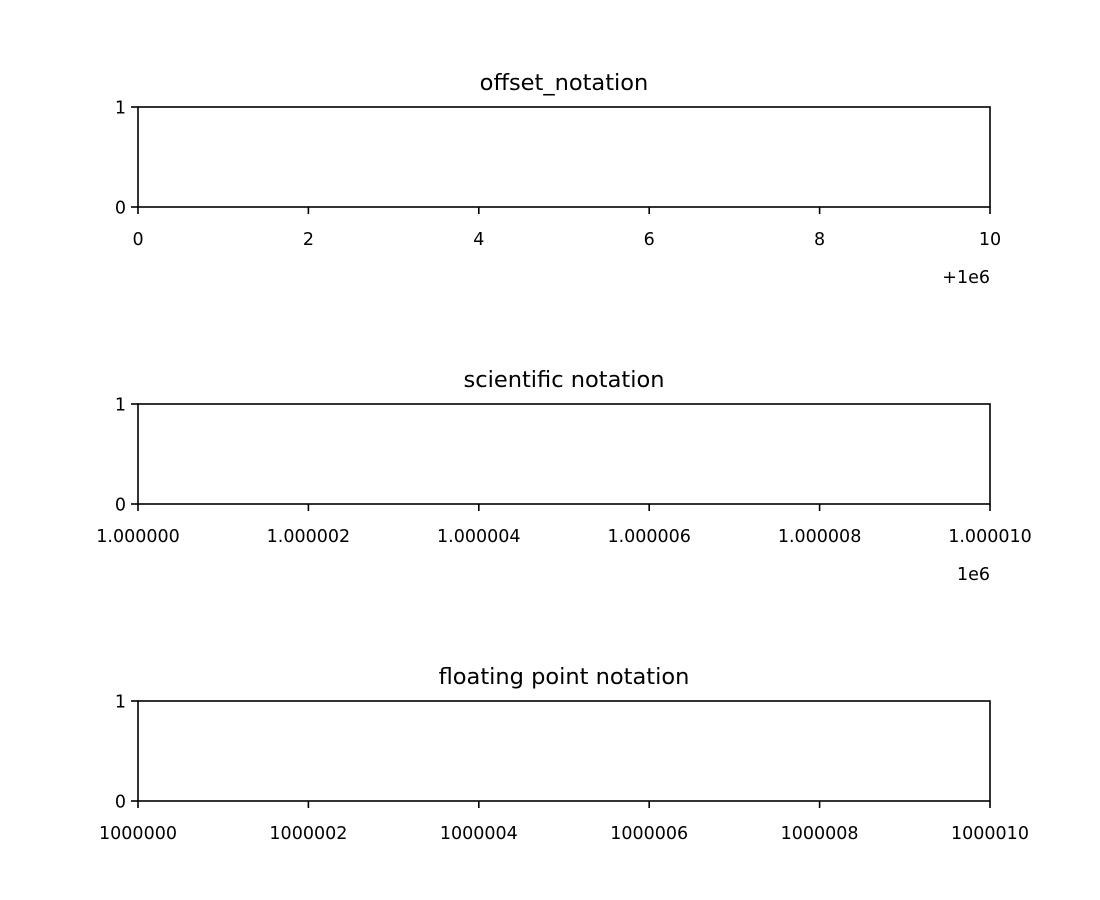 The width and height of the screenshot is (1100, 900). Describe the element at coordinates (649, 834) in the screenshot. I see `x-tick-label: 1000006` at that location.